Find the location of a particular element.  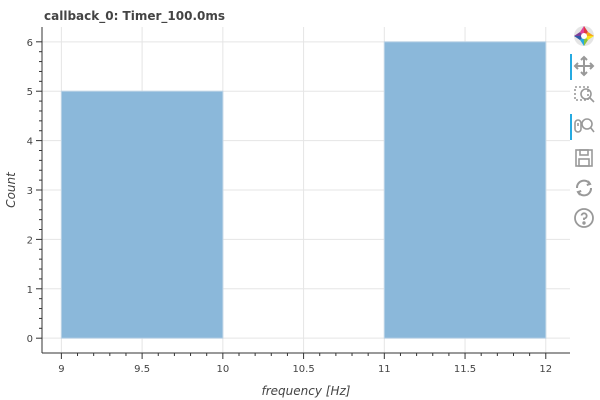

x-tick-label: 11 is located at coordinates (384, 369).